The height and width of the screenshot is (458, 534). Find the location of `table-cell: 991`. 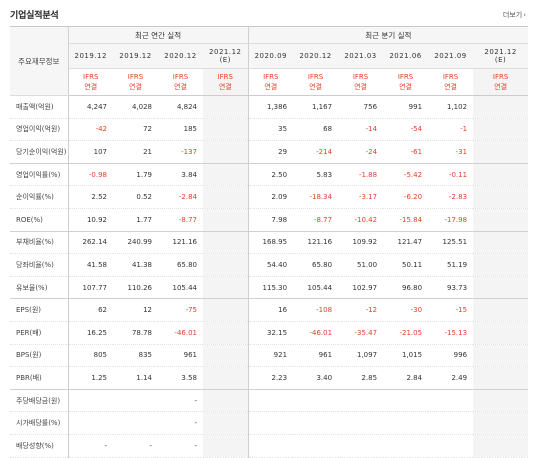

table-cell: 991 is located at coordinates (406, 107).